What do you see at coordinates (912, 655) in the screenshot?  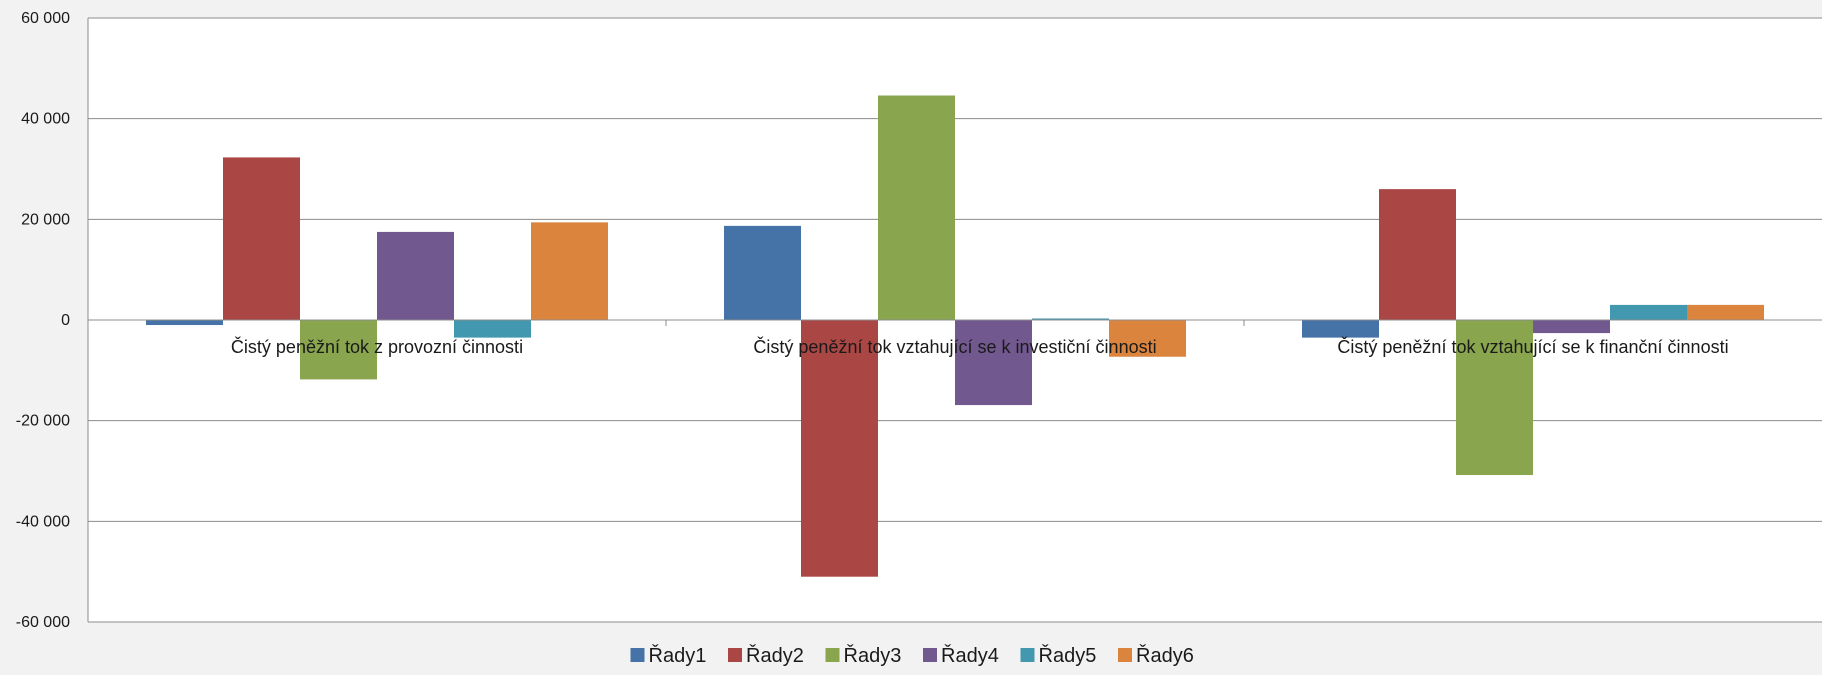 I see `legend: Řady1 Řady2 Řady3 Řady4 Řady5 Řady6` at bounding box center [912, 655].